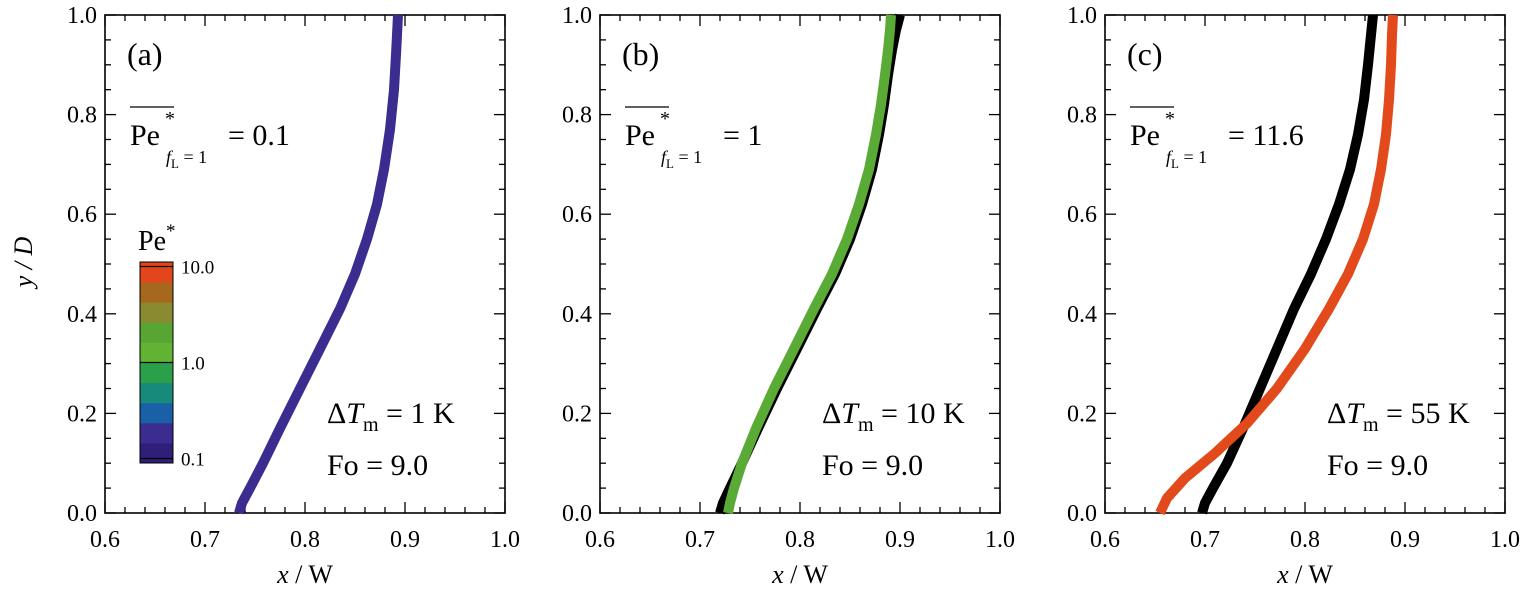 This screenshot has height=593, width=1528. What do you see at coordinates (742, 135) in the screenshot?
I see `pe-value: = 1` at bounding box center [742, 135].